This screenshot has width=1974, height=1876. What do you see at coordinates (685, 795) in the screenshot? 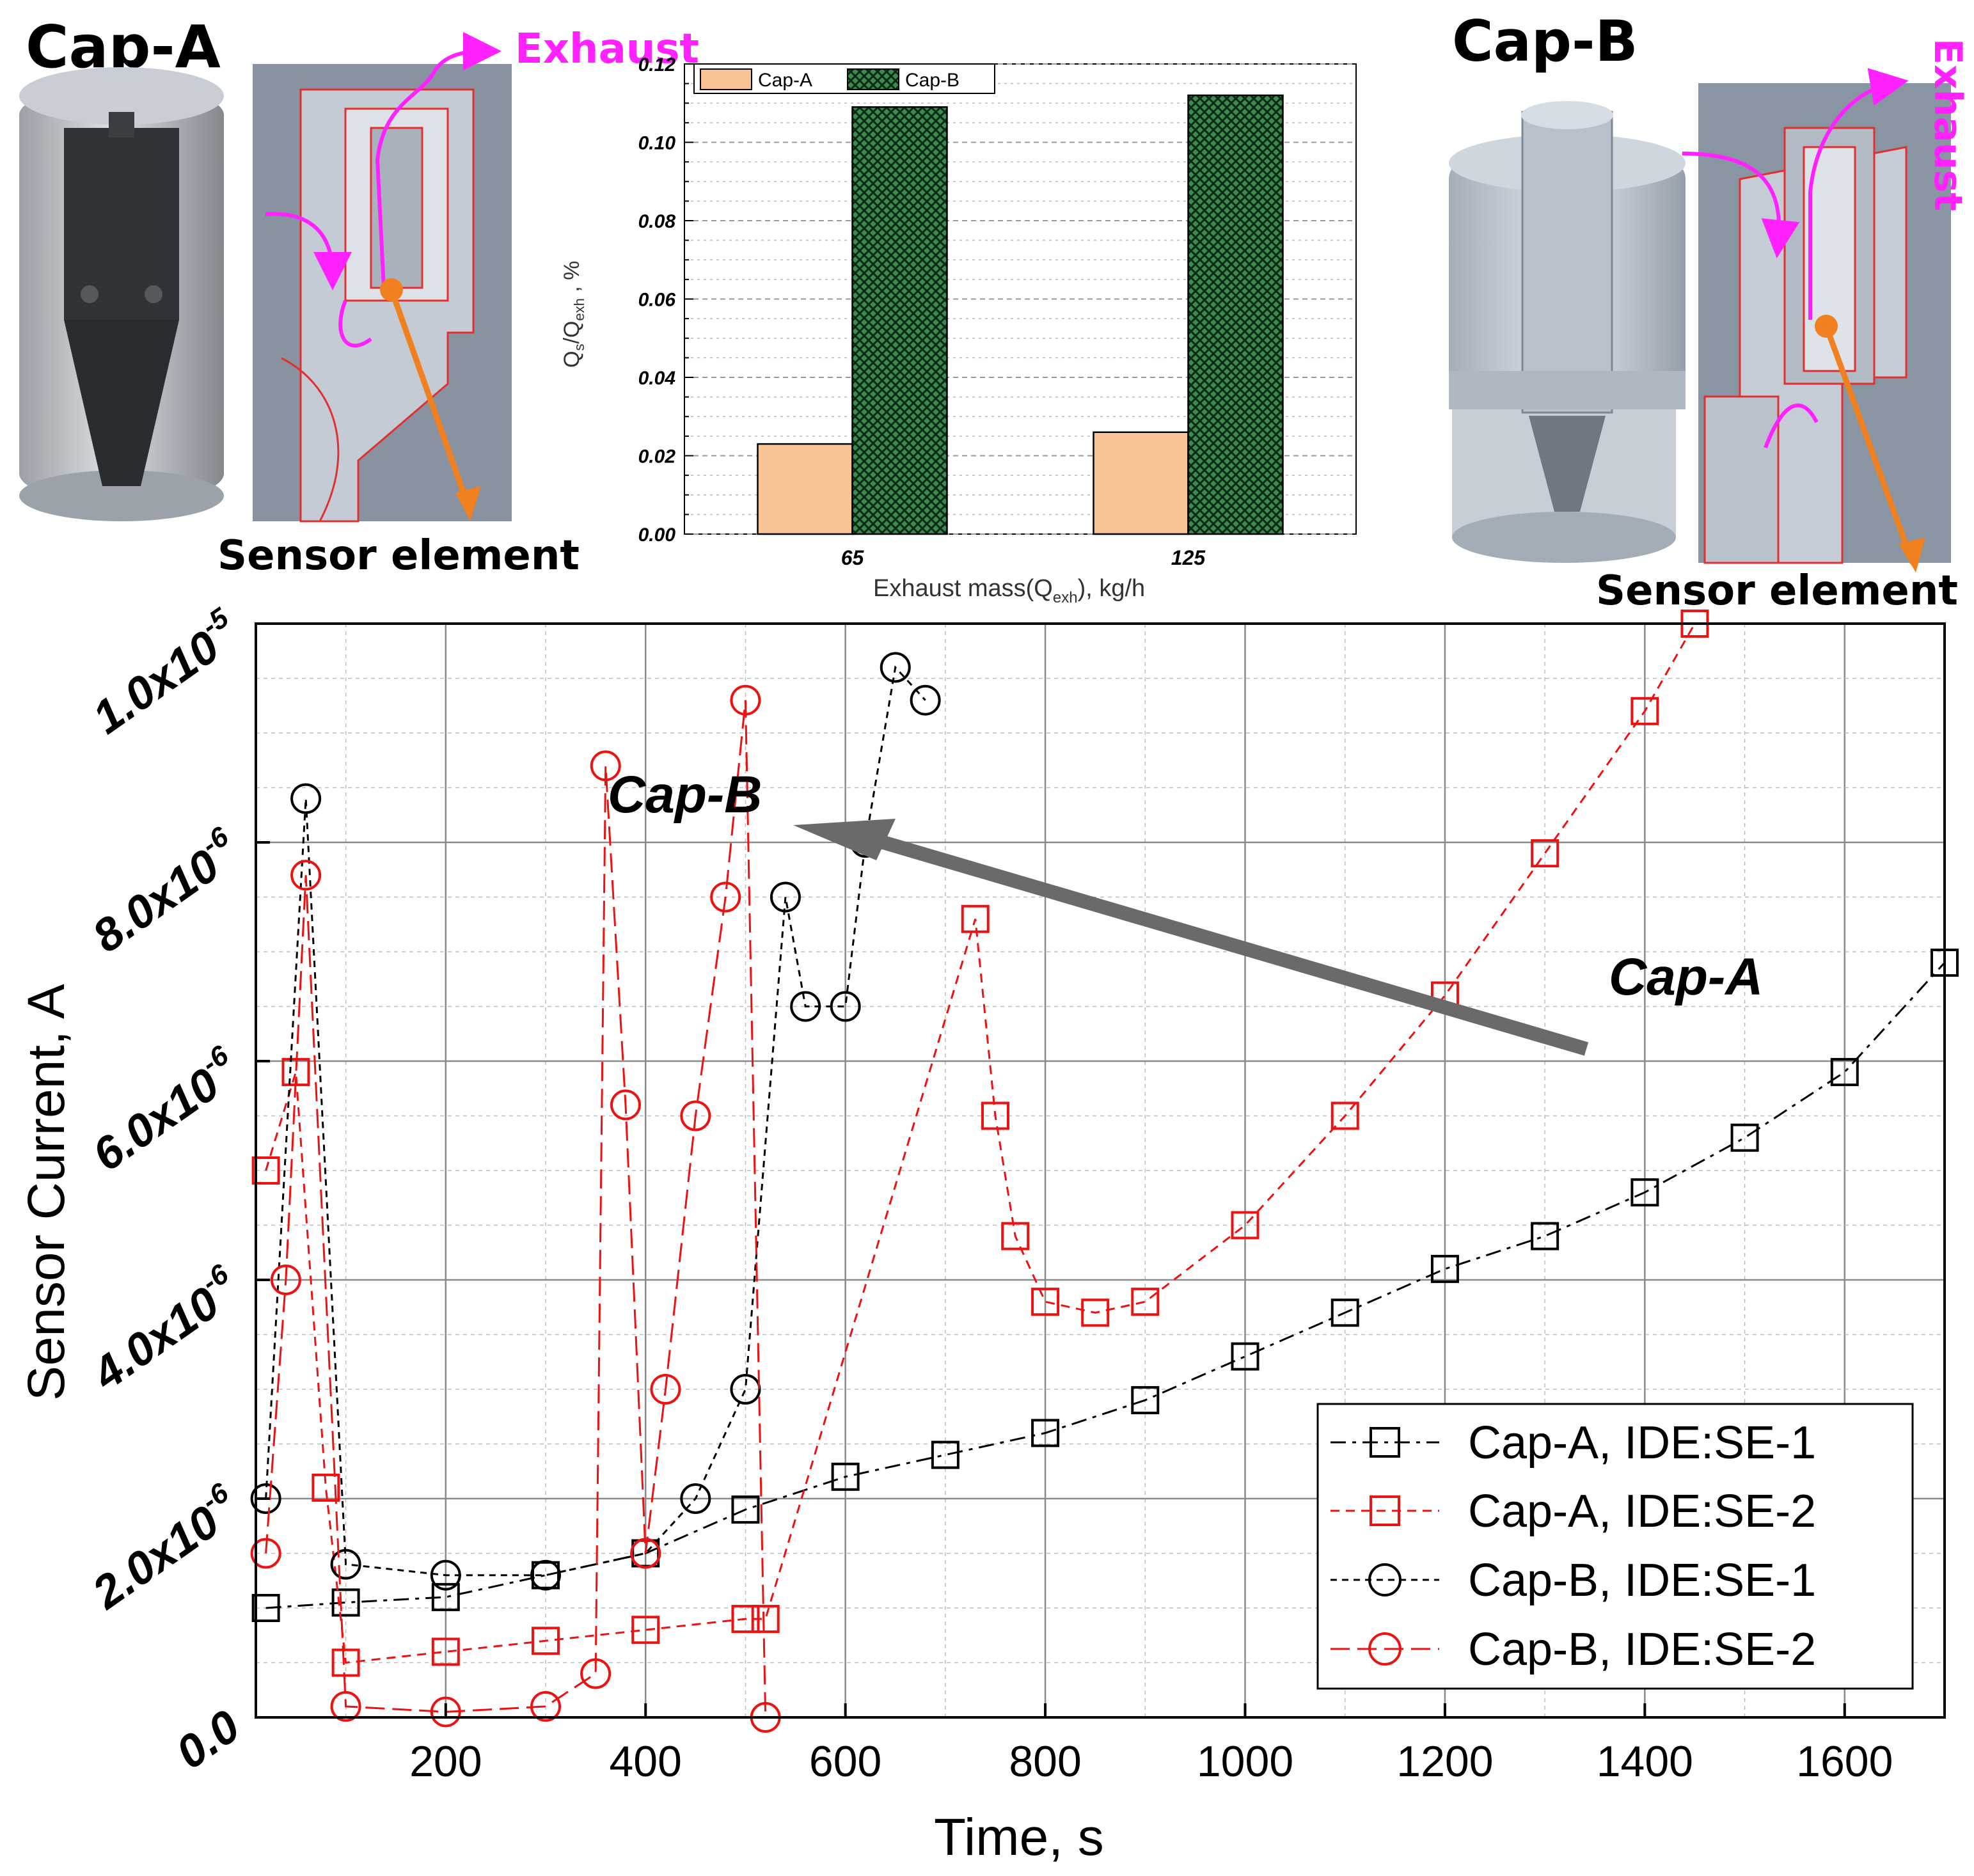
I see `annotation-cap-b: Cap-B` at bounding box center [685, 795].